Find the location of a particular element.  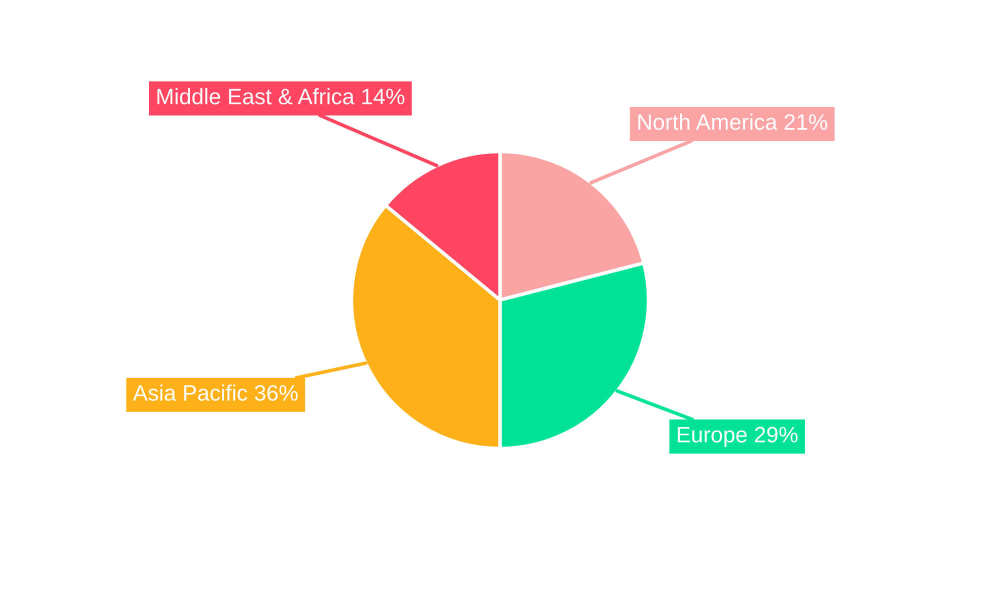

slice-label: Asia Pacific 36% is located at coordinates (215, 392).